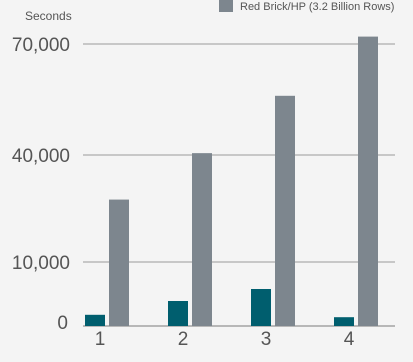 Image resolution: width=413 pixels, height=362 pixels. What do you see at coordinates (100, 339) in the screenshot?
I see `x-tick-label: 1` at bounding box center [100, 339].